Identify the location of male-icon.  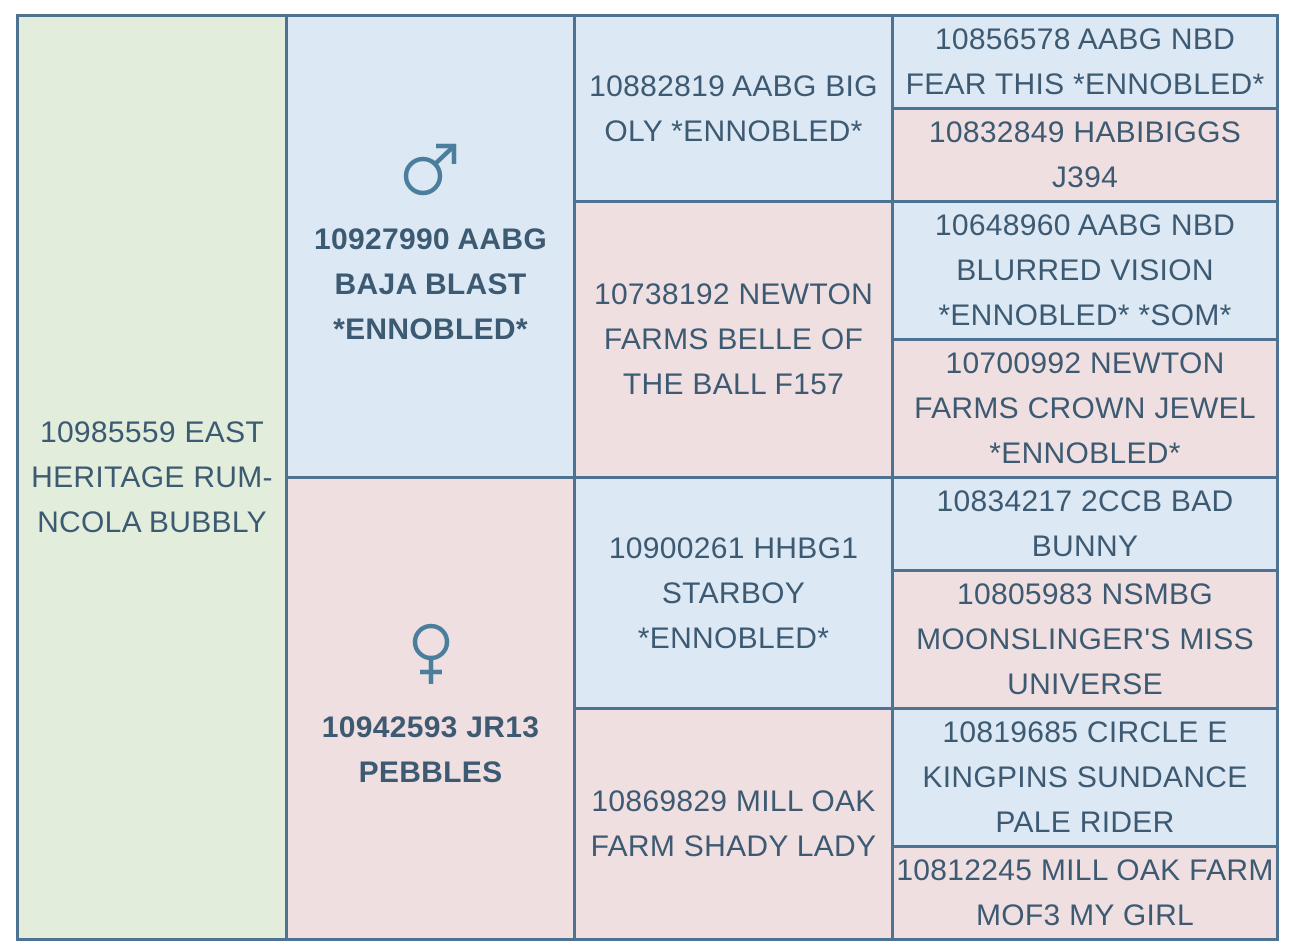
(430, 176).